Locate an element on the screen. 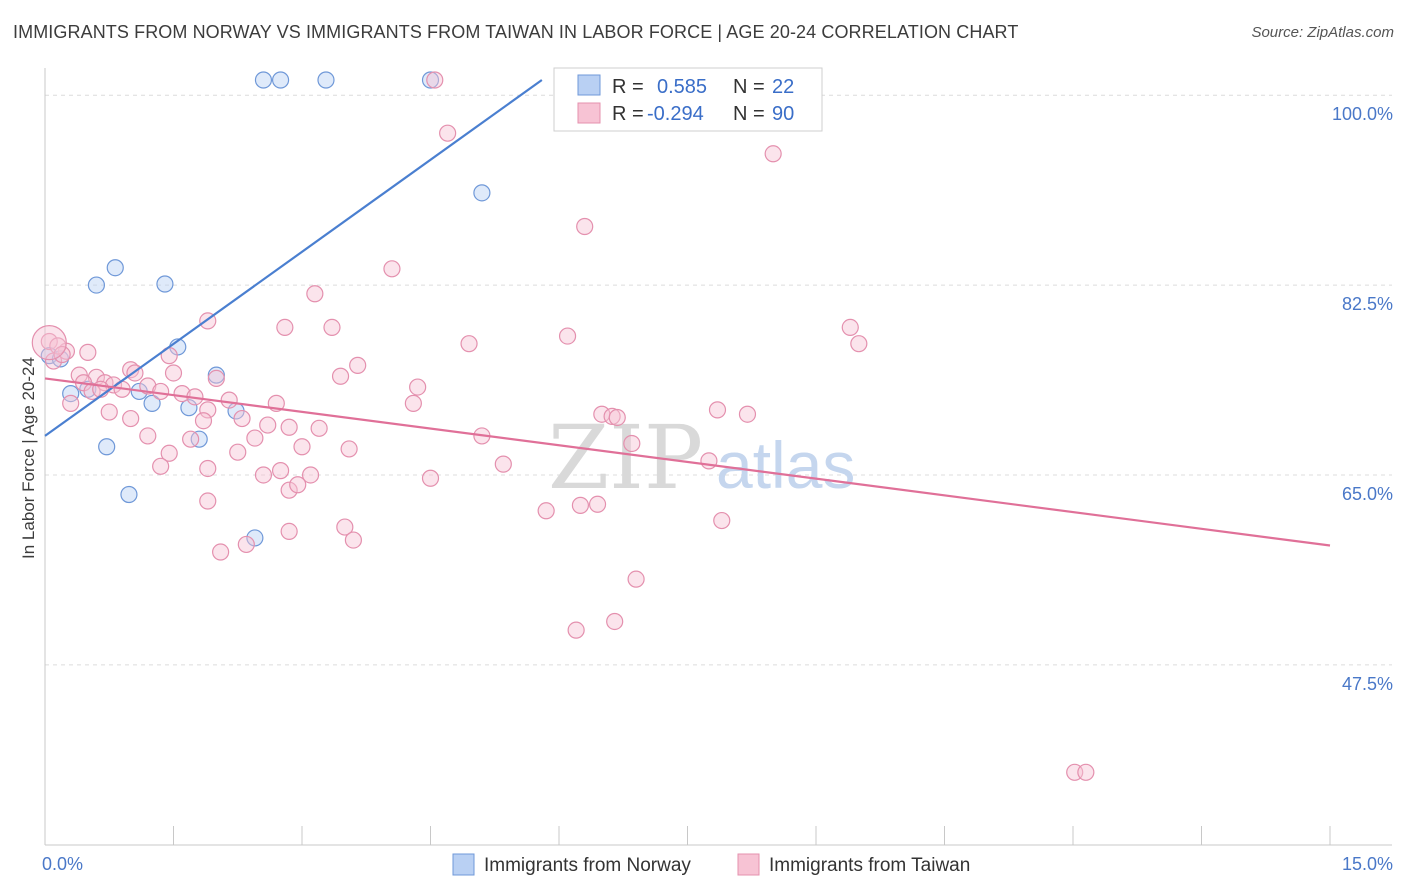  source-label: Source: ZipAtlas.com is located at coordinates (1322, 32).